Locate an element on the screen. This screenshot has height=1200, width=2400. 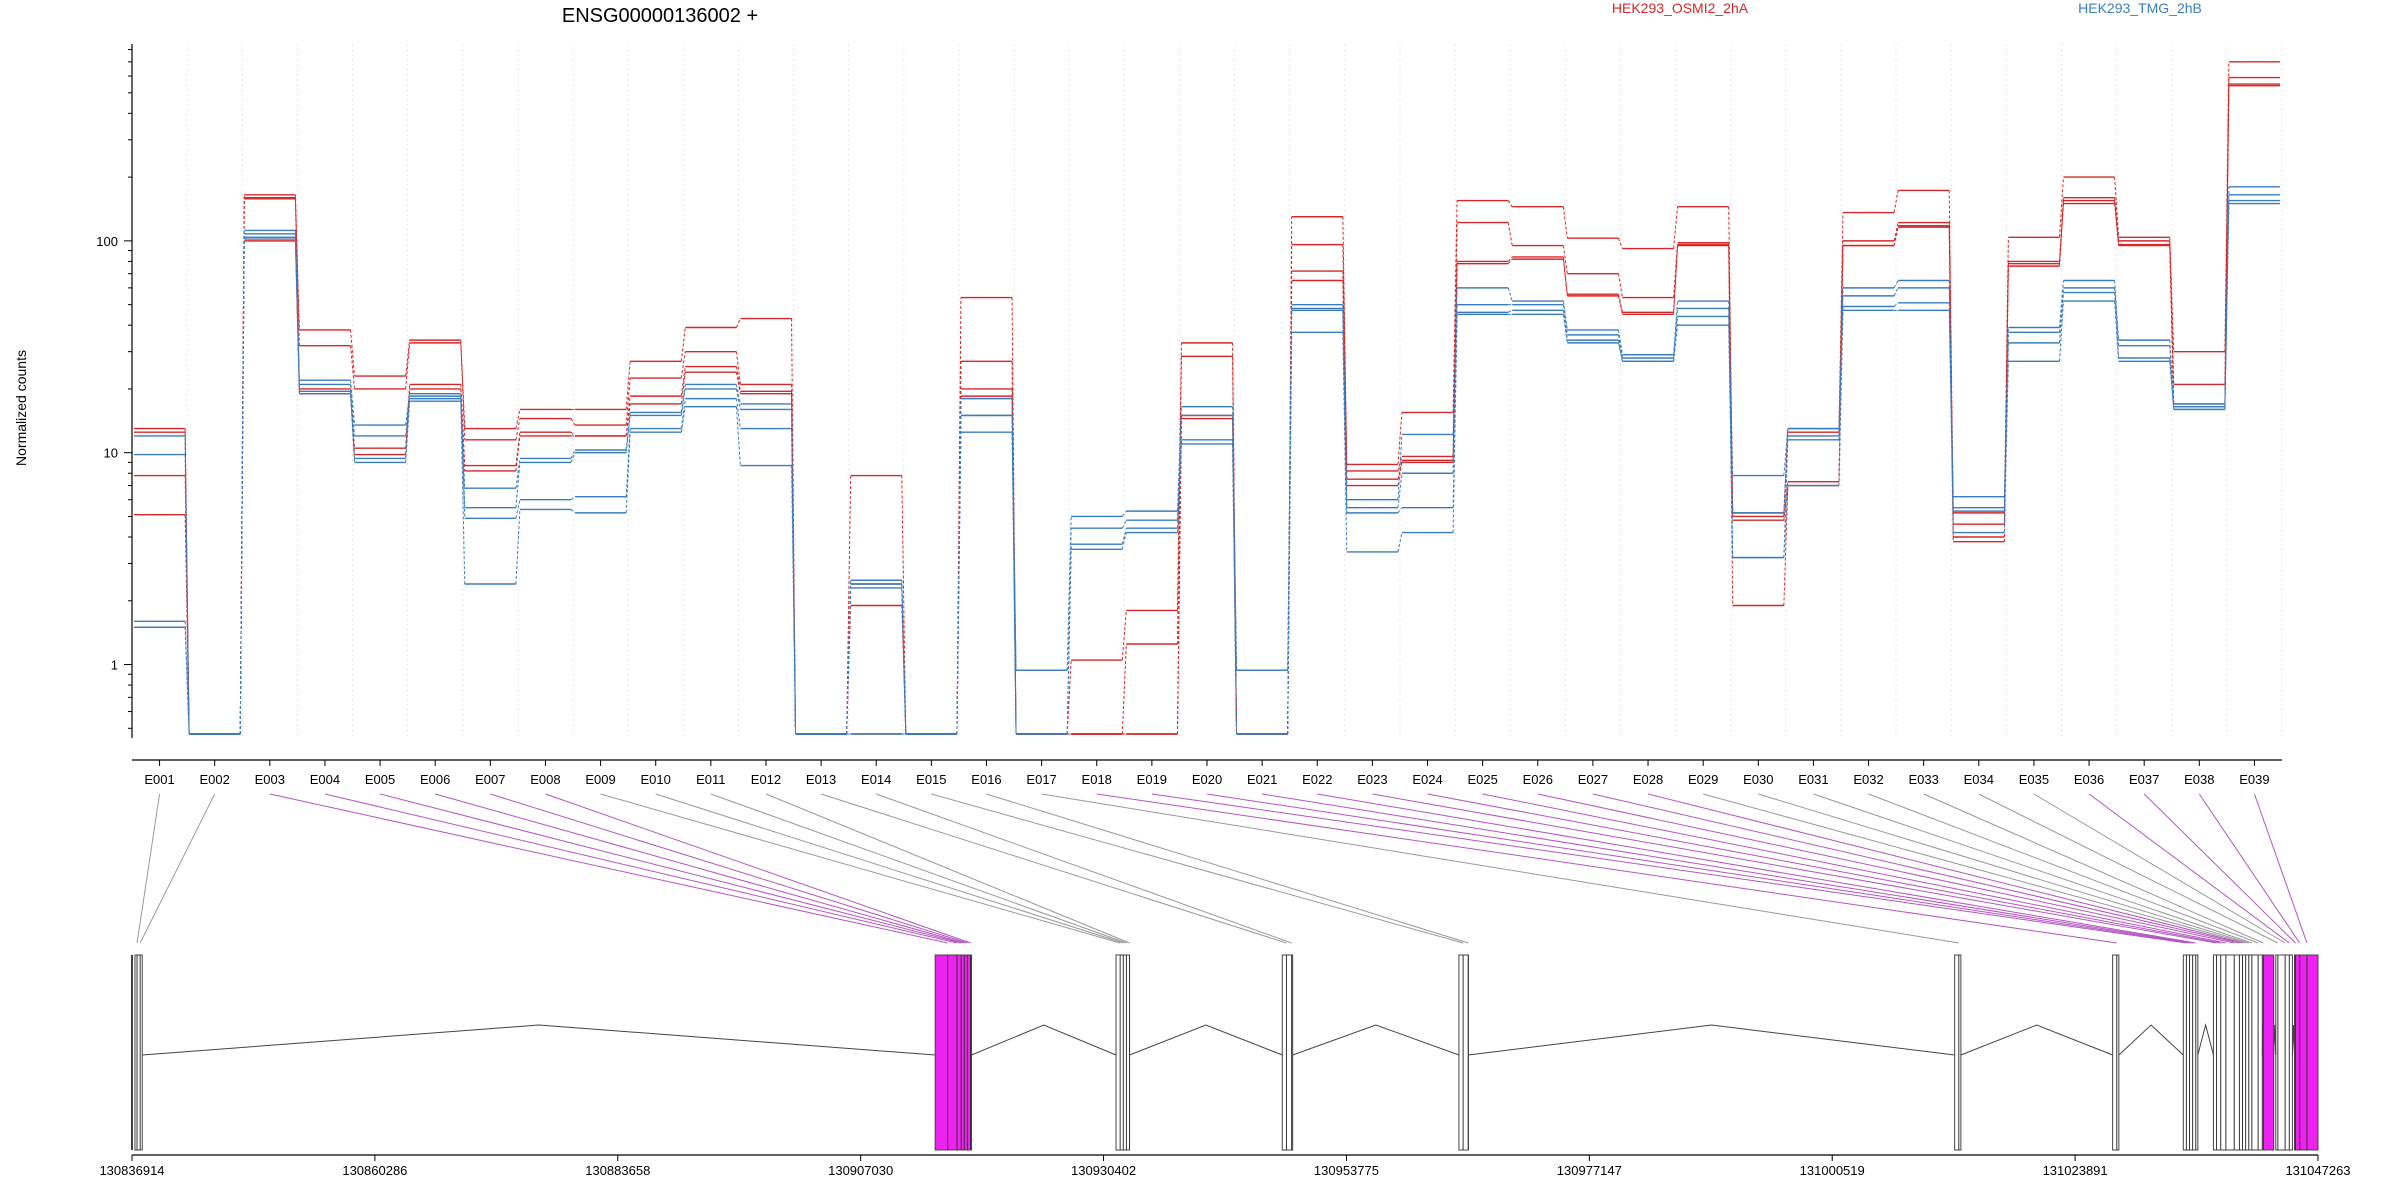
connector-E023 is located at coordinates (1794, 868).